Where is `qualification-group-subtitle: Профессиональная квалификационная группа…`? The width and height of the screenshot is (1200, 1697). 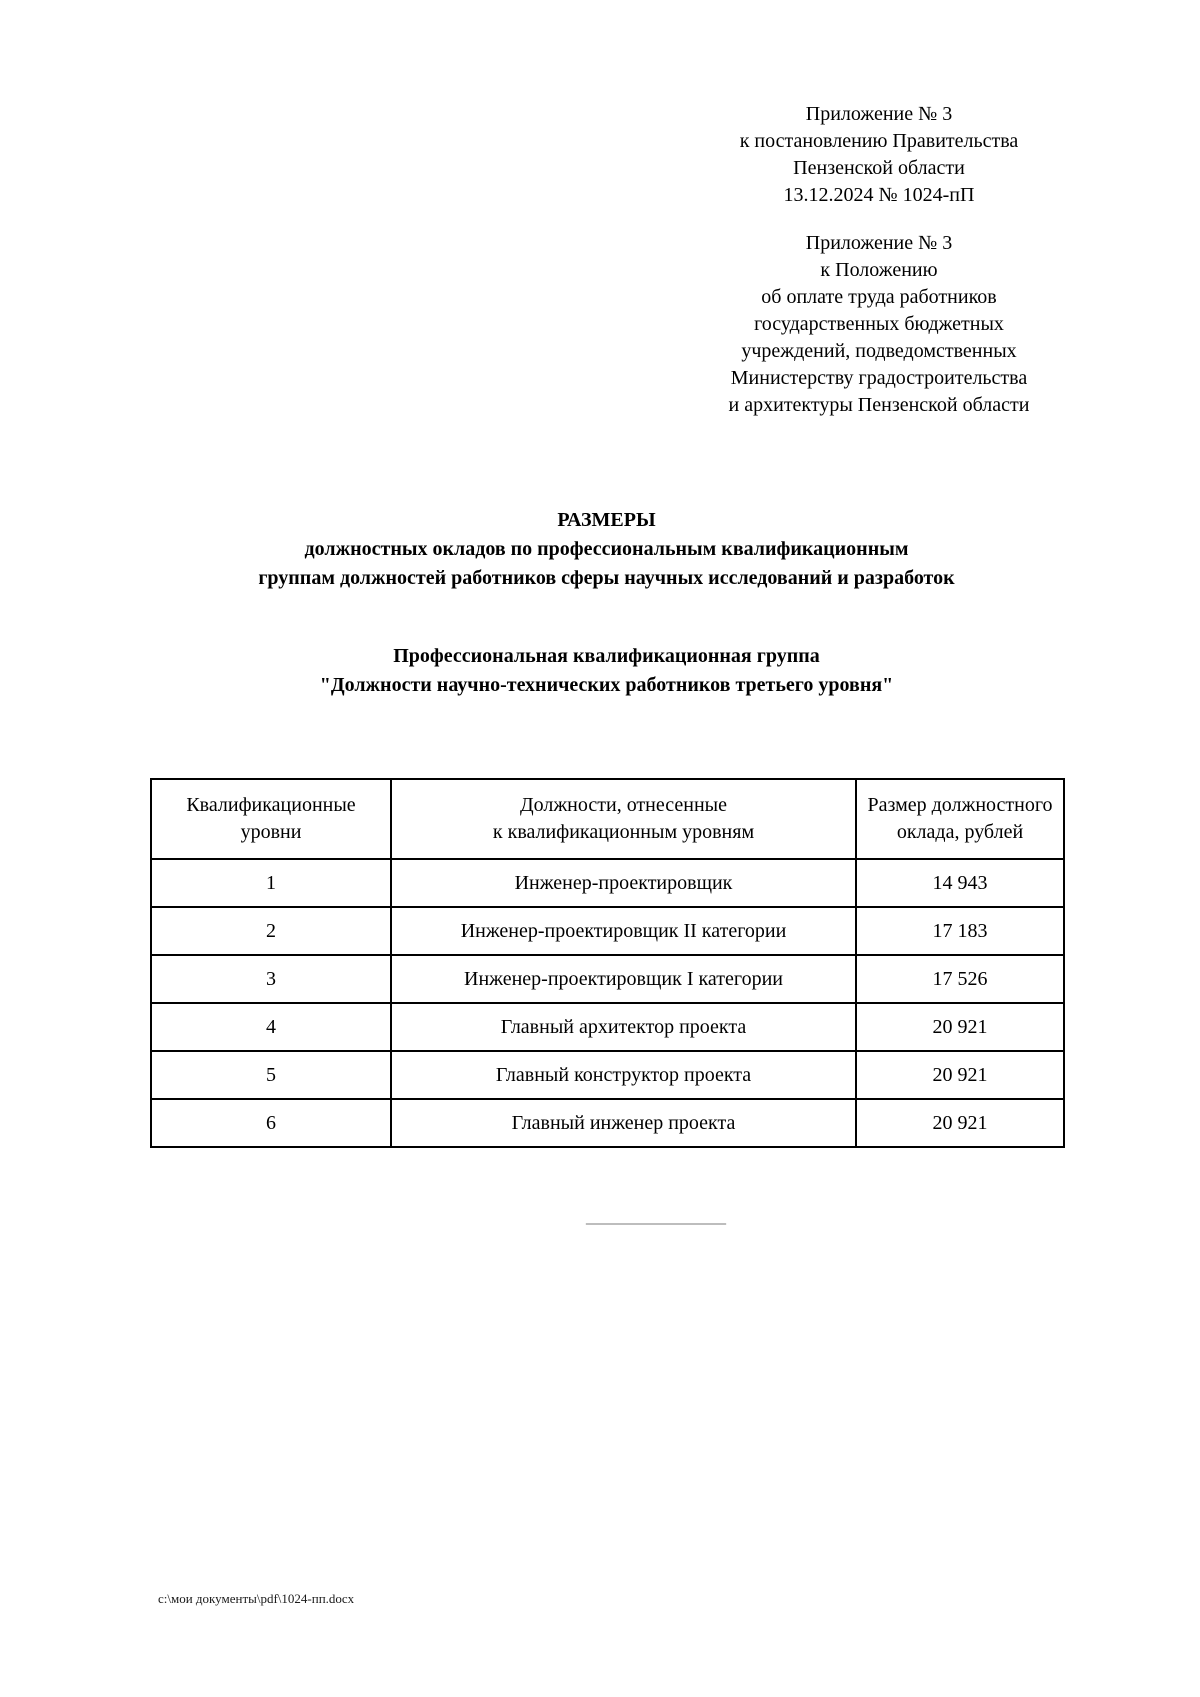 qualification-group-subtitle: Профессиональная квалификационная группа… is located at coordinates (606, 671).